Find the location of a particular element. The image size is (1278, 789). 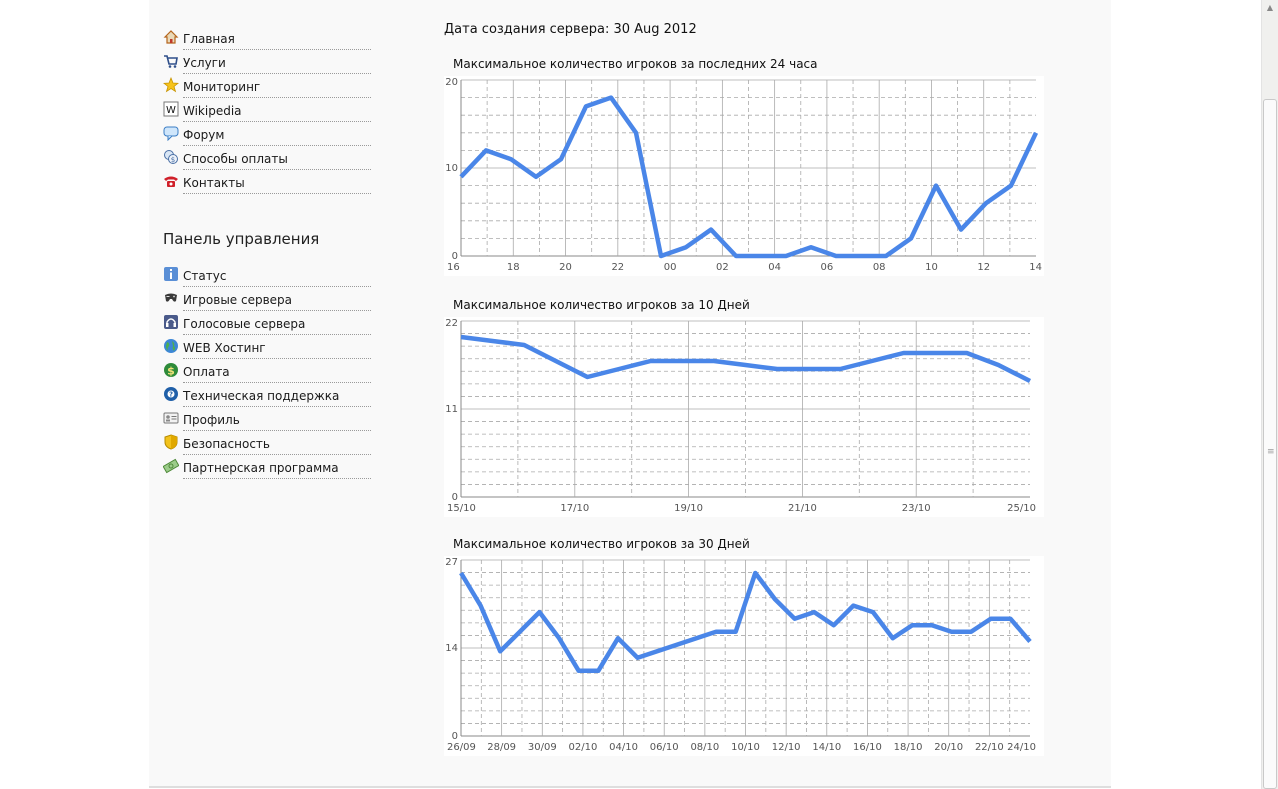

panel-item-status: Статус is located at coordinates (267, 275).